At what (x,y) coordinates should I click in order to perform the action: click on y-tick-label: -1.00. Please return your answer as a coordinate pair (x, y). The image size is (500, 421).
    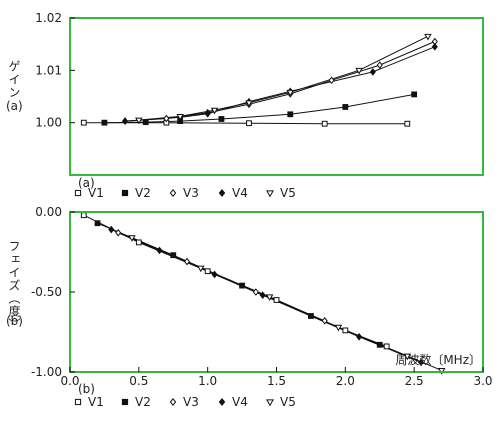
    Looking at the image, I should click on (46, 372).